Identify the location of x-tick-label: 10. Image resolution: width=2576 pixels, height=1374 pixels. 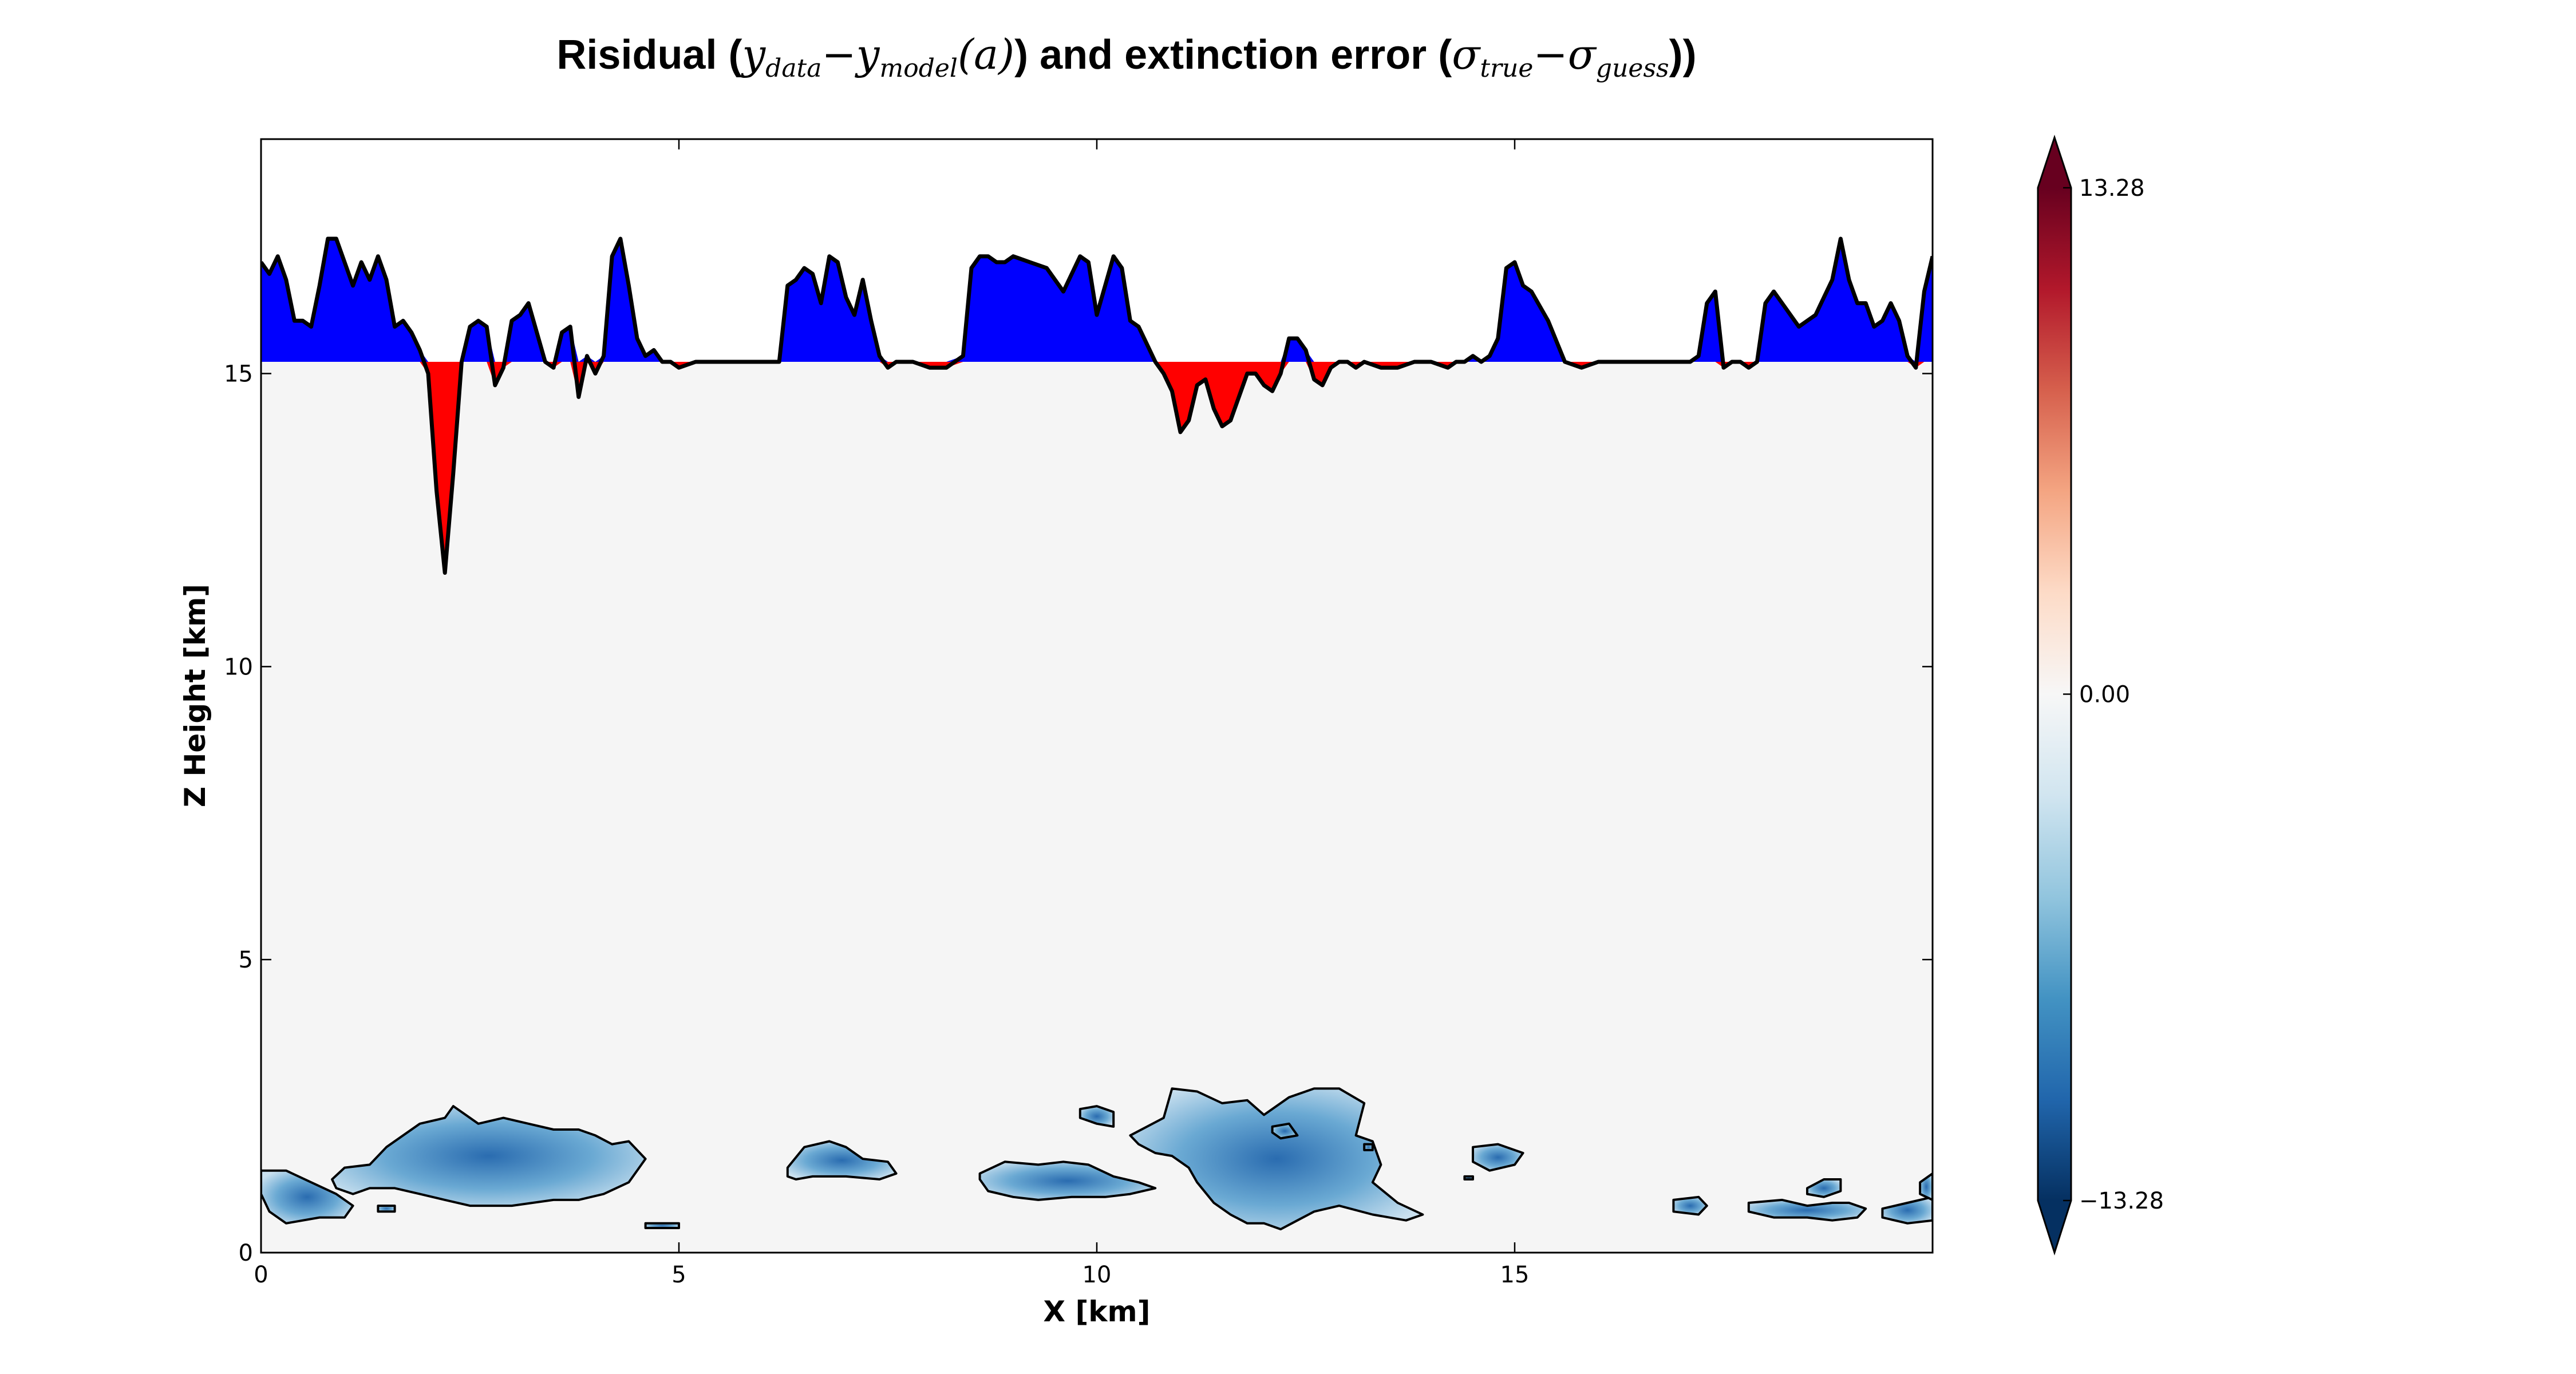
(1097, 1275).